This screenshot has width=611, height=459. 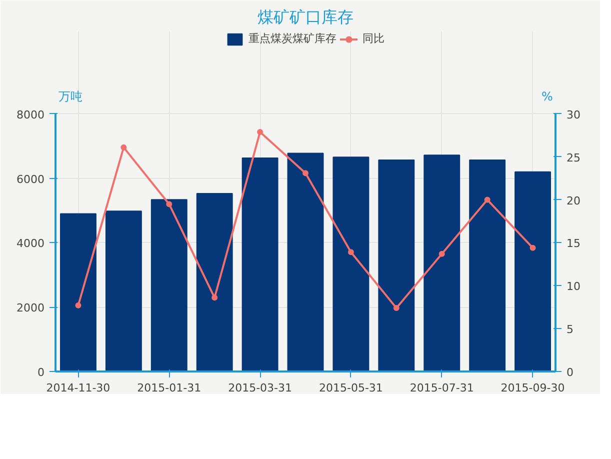 What do you see at coordinates (41, 372) in the screenshot?
I see `y-tick-label: 0` at bounding box center [41, 372].